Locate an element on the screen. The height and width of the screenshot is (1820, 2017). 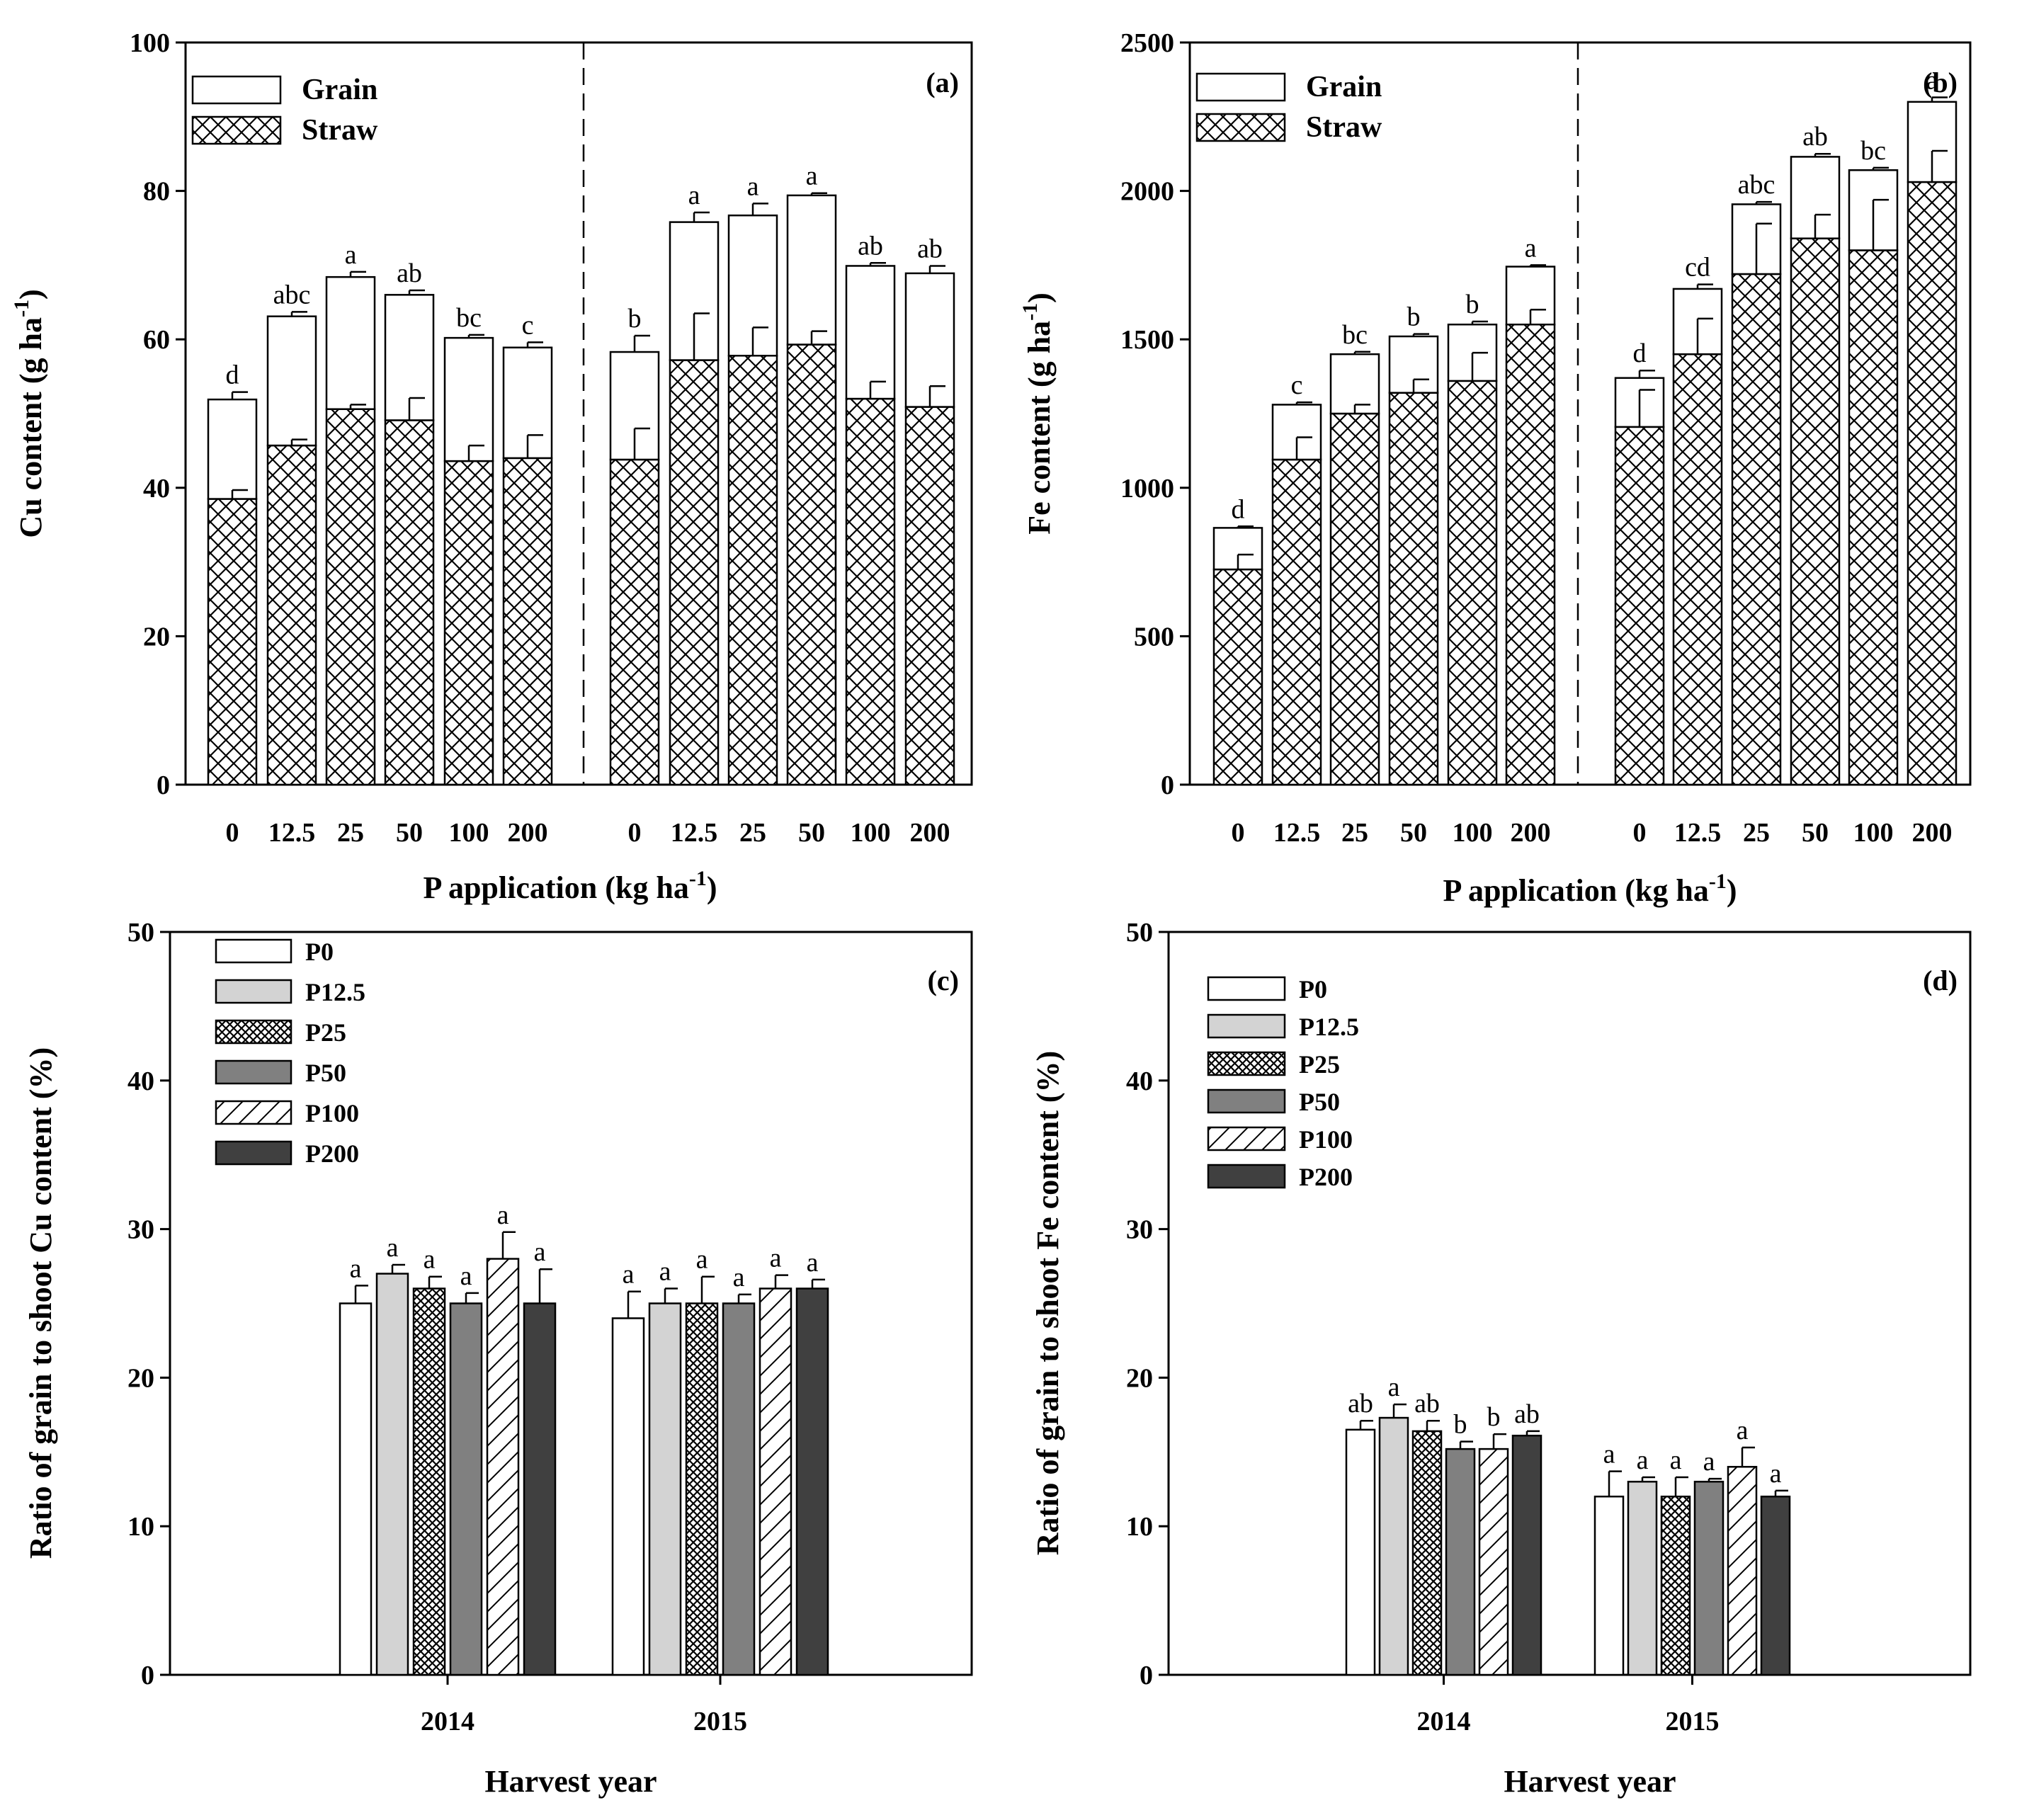
legend-label-p25: P25 is located at coordinates (326, 1032).